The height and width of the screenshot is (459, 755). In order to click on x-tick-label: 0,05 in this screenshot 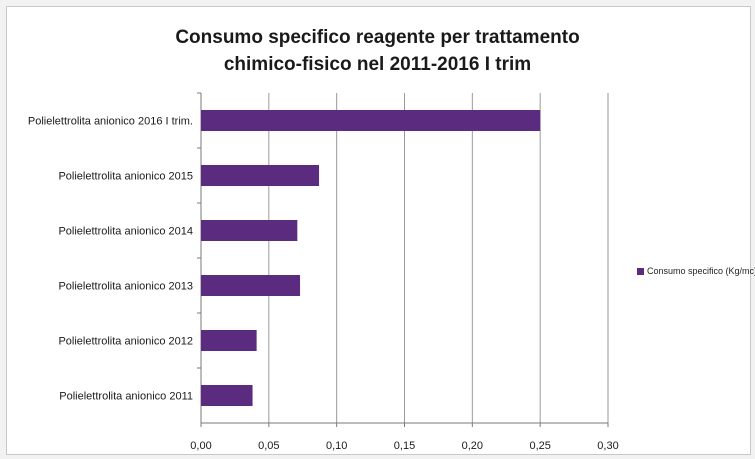, I will do `click(268, 446)`.